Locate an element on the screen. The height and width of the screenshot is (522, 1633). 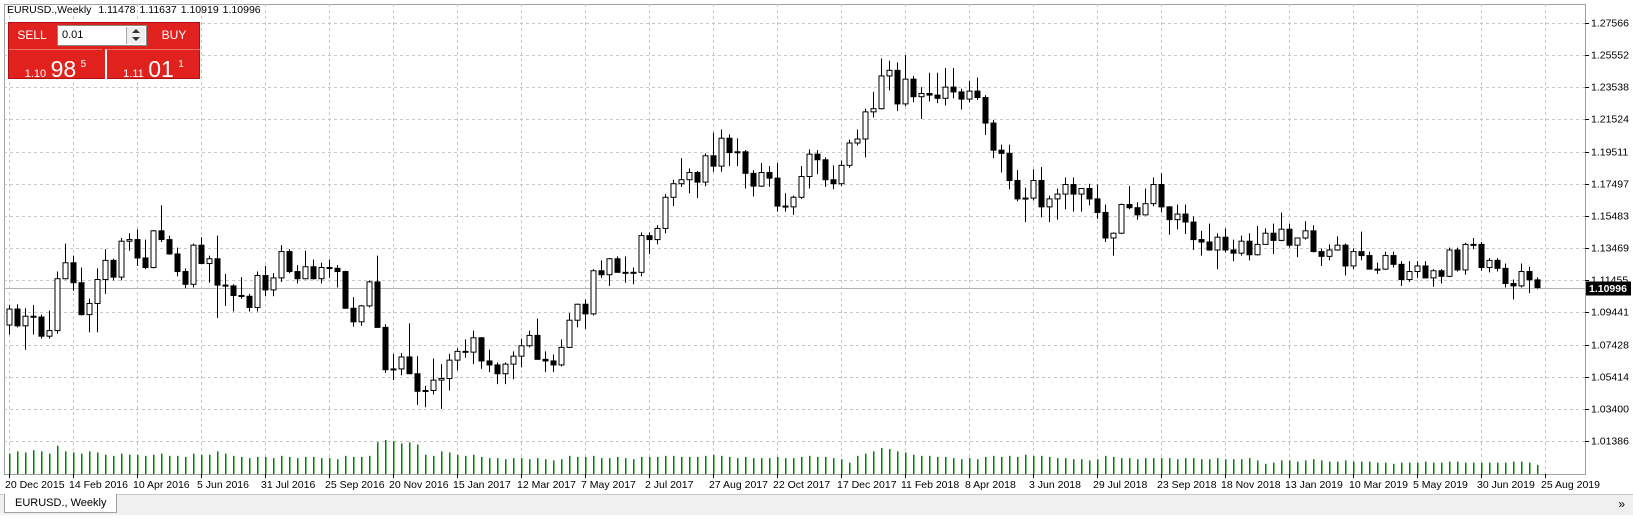
sell-price-fraction: 5 is located at coordinates (83, 64).